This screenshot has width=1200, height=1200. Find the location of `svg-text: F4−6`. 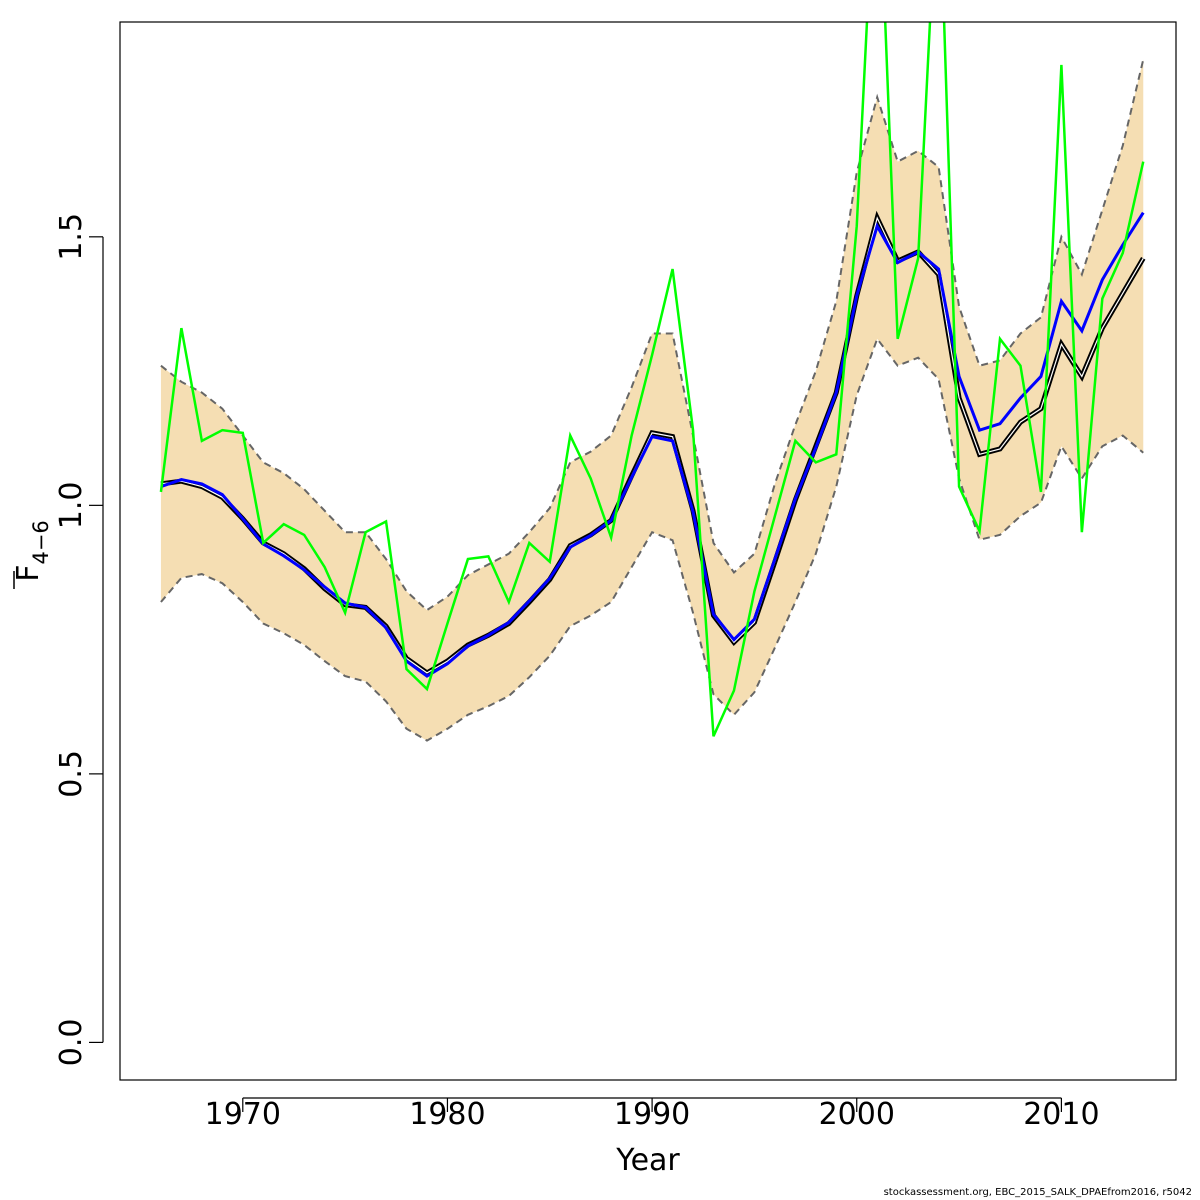

svg-text: F4−6 is located at coordinates (32, 551).